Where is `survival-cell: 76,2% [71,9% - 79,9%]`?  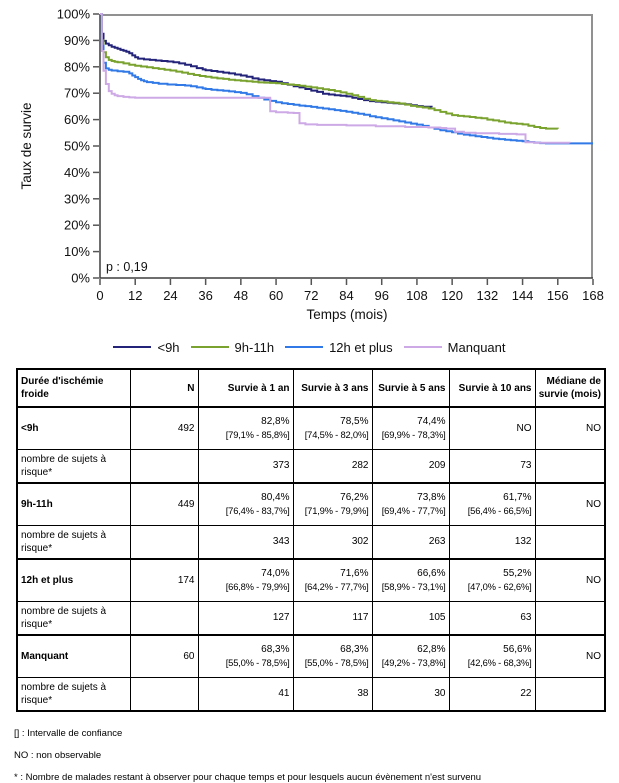 survival-cell: 76,2% [71,9% - 79,9%] is located at coordinates (332, 504).